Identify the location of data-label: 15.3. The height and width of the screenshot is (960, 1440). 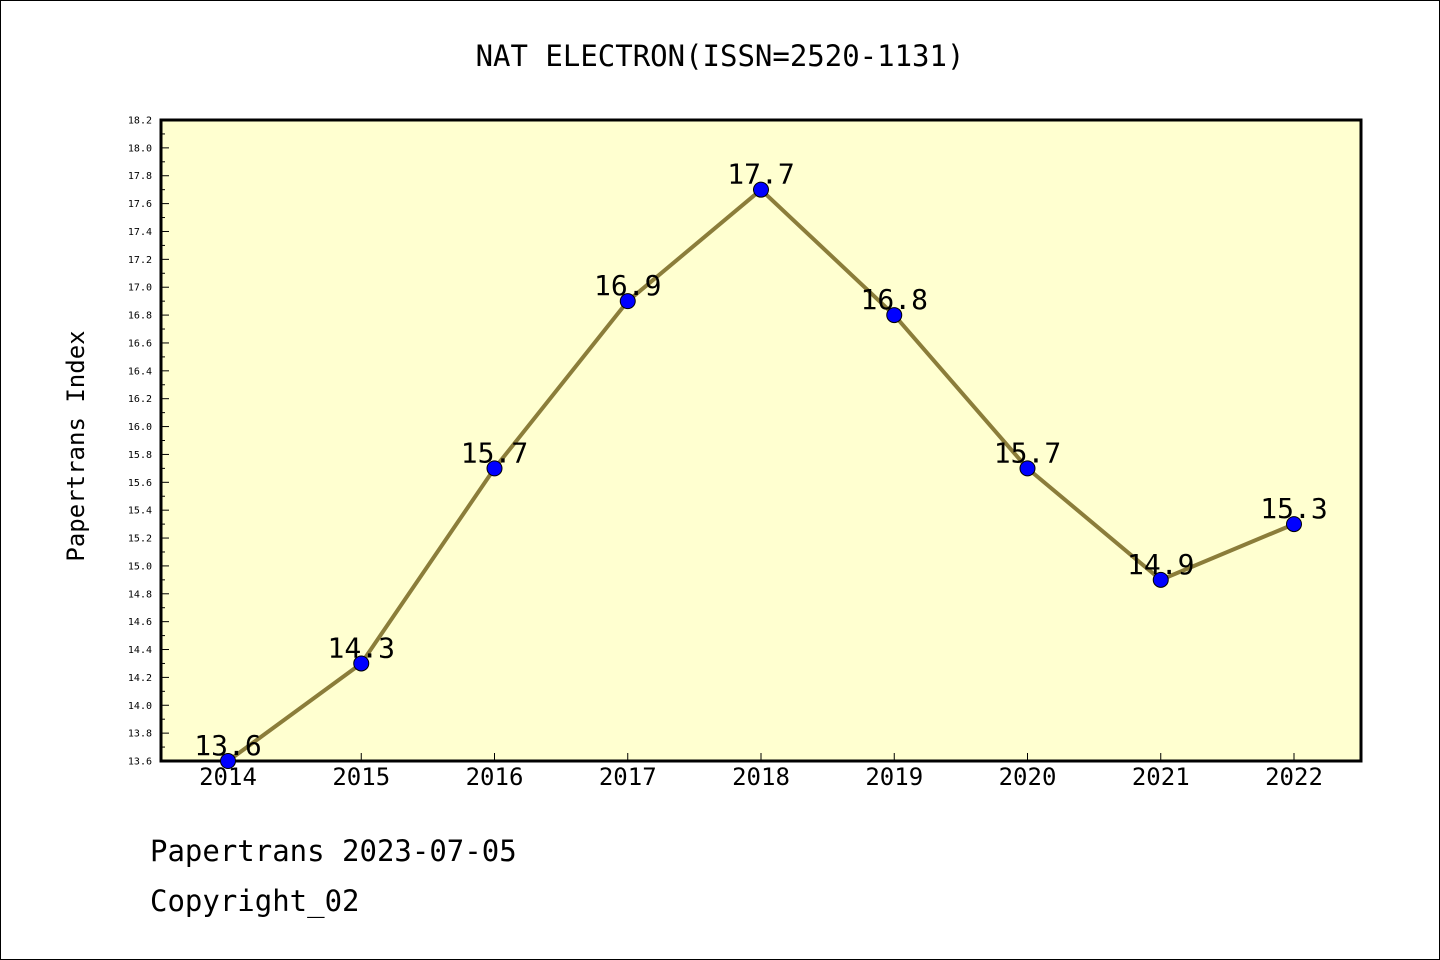
(1293, 508).